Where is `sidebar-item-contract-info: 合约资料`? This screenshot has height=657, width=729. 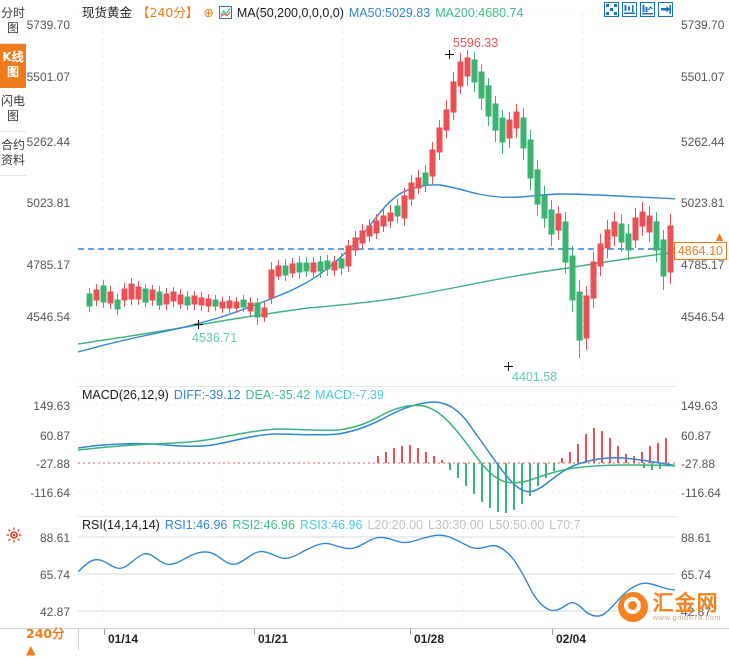
sidebar-item-contract-info: 合约资料 is located at coordinates (13, 154).